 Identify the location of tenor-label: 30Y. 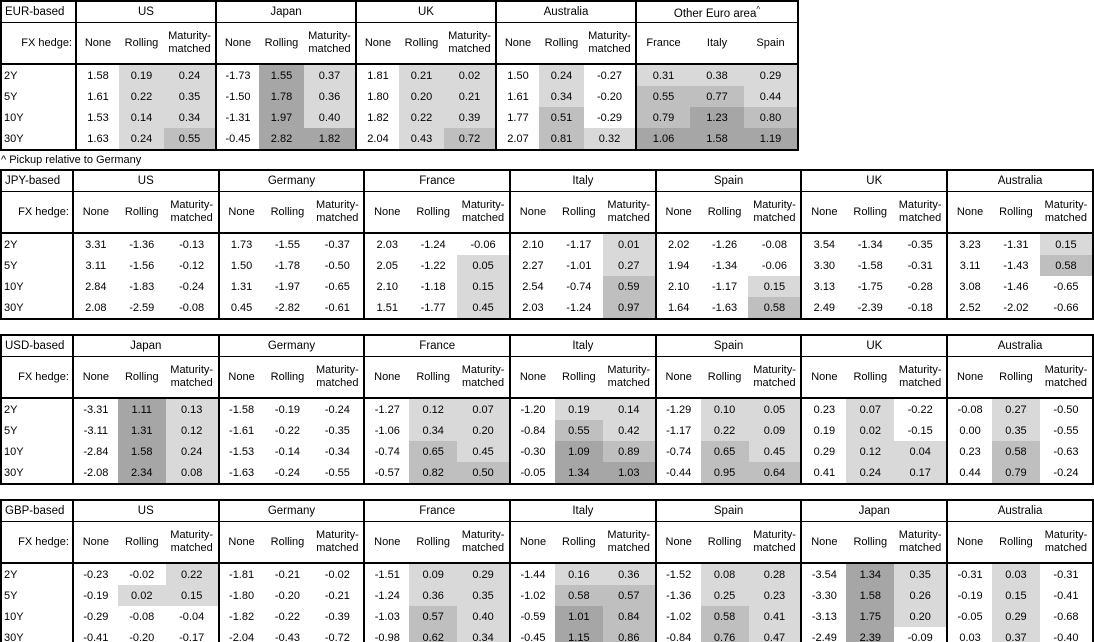
(14, 307).